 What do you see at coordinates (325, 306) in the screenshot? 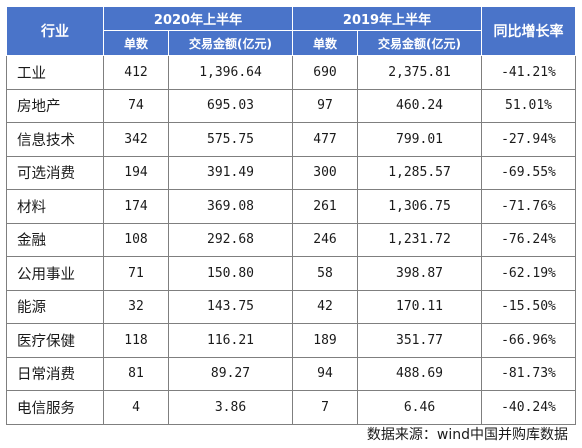
I see `cell-count-2019: 42` at bounding box center [325, 306].